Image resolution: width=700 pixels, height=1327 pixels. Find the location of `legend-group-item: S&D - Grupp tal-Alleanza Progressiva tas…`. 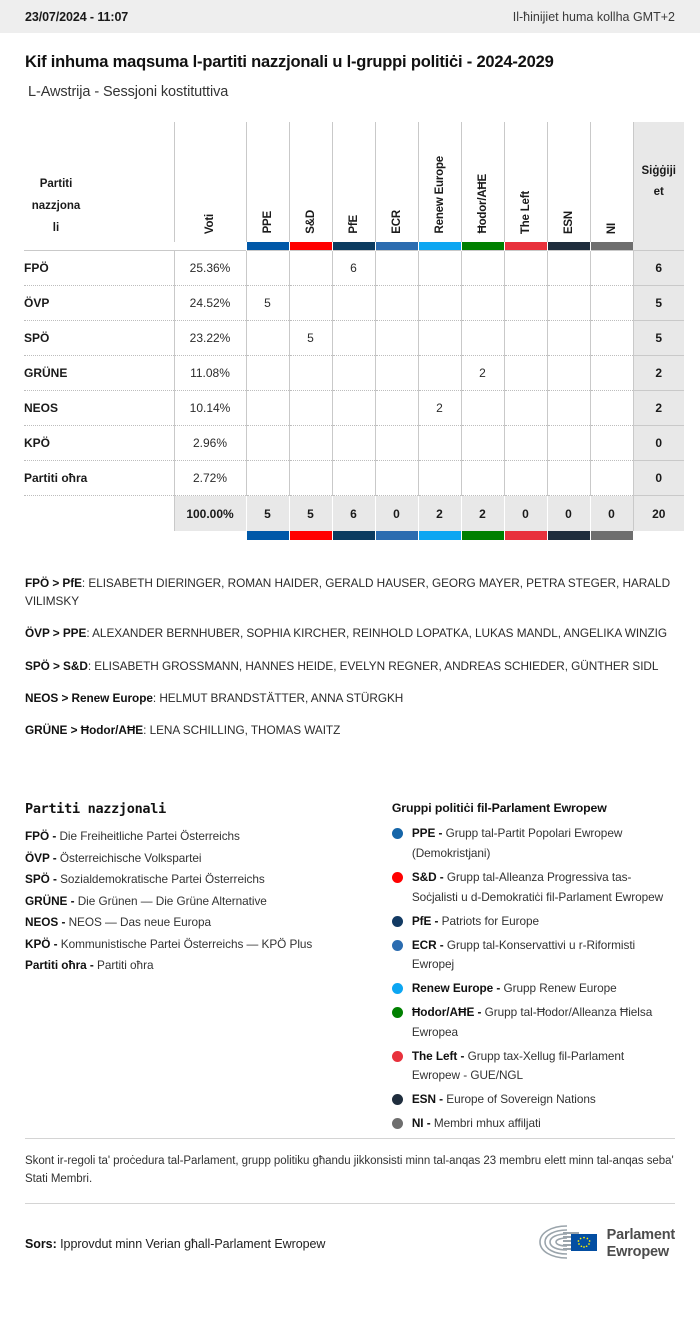

legend-group-item: S&D - Grupp tal-Alleanza Progressiva tas… is located at coordinates (533, 888).